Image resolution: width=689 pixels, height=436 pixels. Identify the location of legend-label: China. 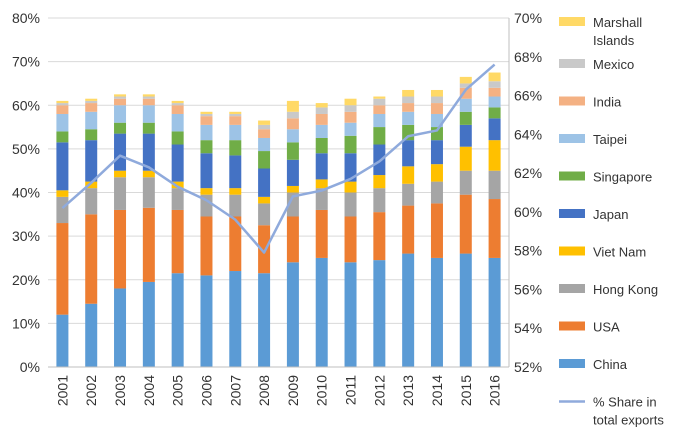
(610, 364).